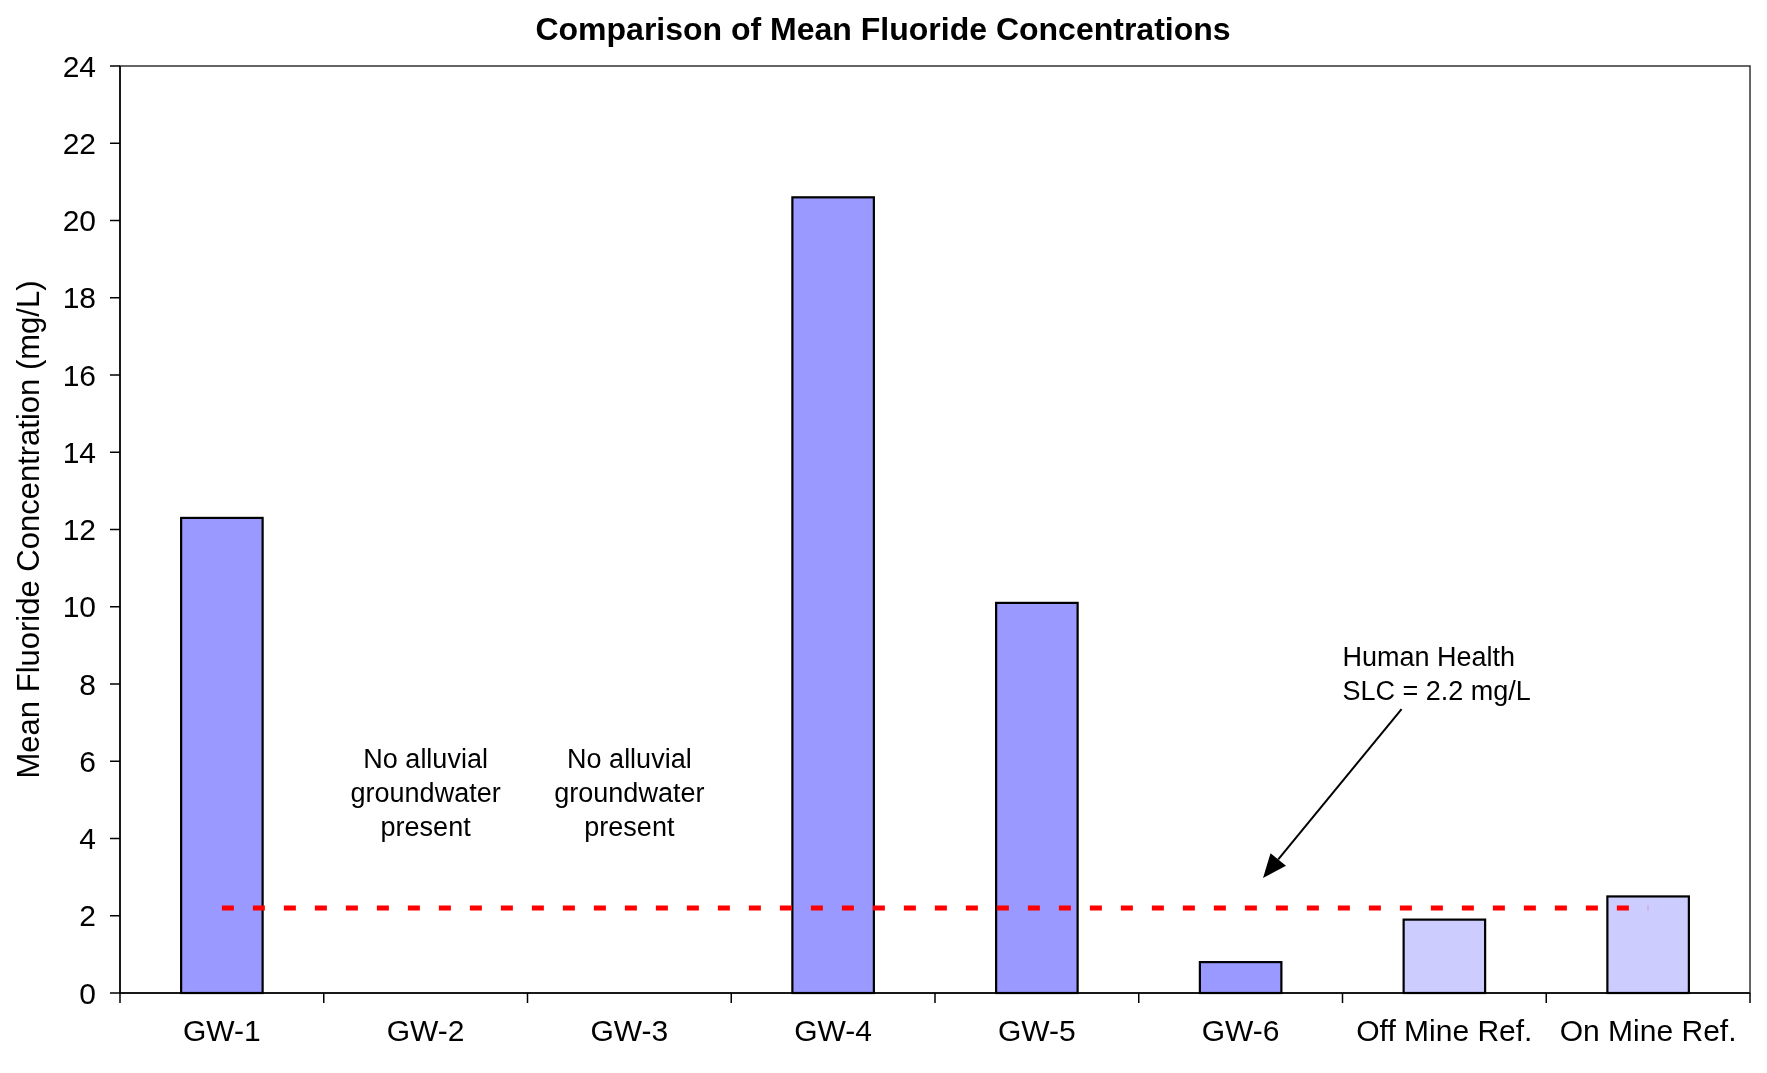 Image resolution: width=1767 pixels, height=1073 pixels. What do you see at coordinates (87, 993) in the screenshot?
I see `y-tick-label: 0` at bounding box center [87, 993].